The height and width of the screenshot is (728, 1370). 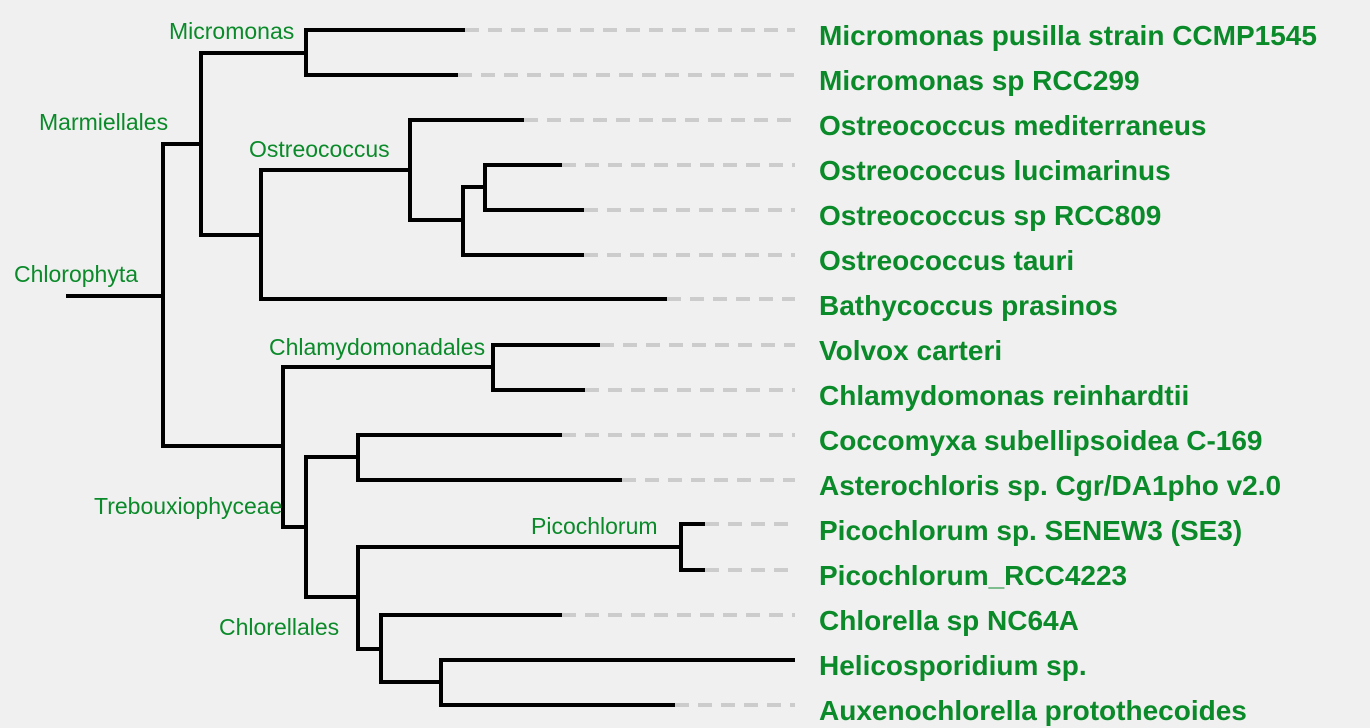 What do you see at coordinates (1068, 35) in the screenshot?
I see `leaf-label: Micromonas pusilla strain CCMP1545` at bounding box center [1068, 35].